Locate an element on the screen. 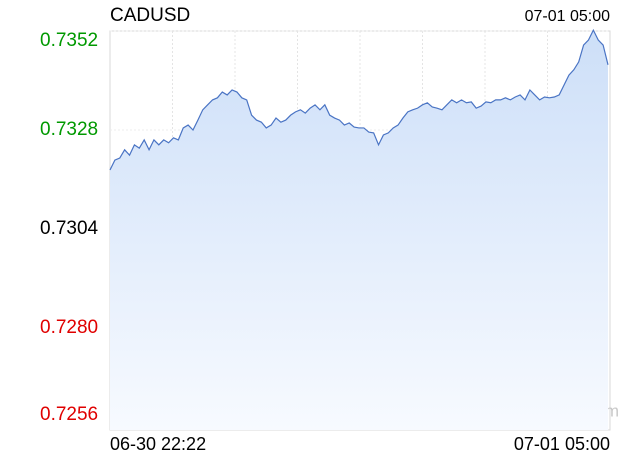 The height and width of the screenshot is (460, 620). y-tick-label: 0.7304 is located at coordinates (69, 228).